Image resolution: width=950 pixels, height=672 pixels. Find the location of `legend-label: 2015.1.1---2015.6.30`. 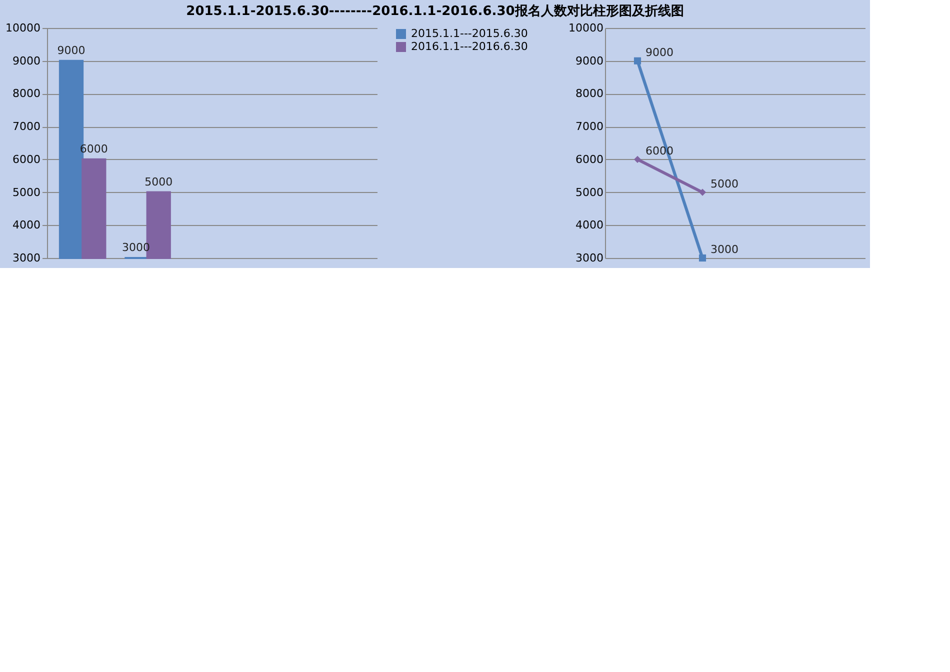

legend-label: 2015.1.1---2015.6.30 is located at coordinates (469, 33).